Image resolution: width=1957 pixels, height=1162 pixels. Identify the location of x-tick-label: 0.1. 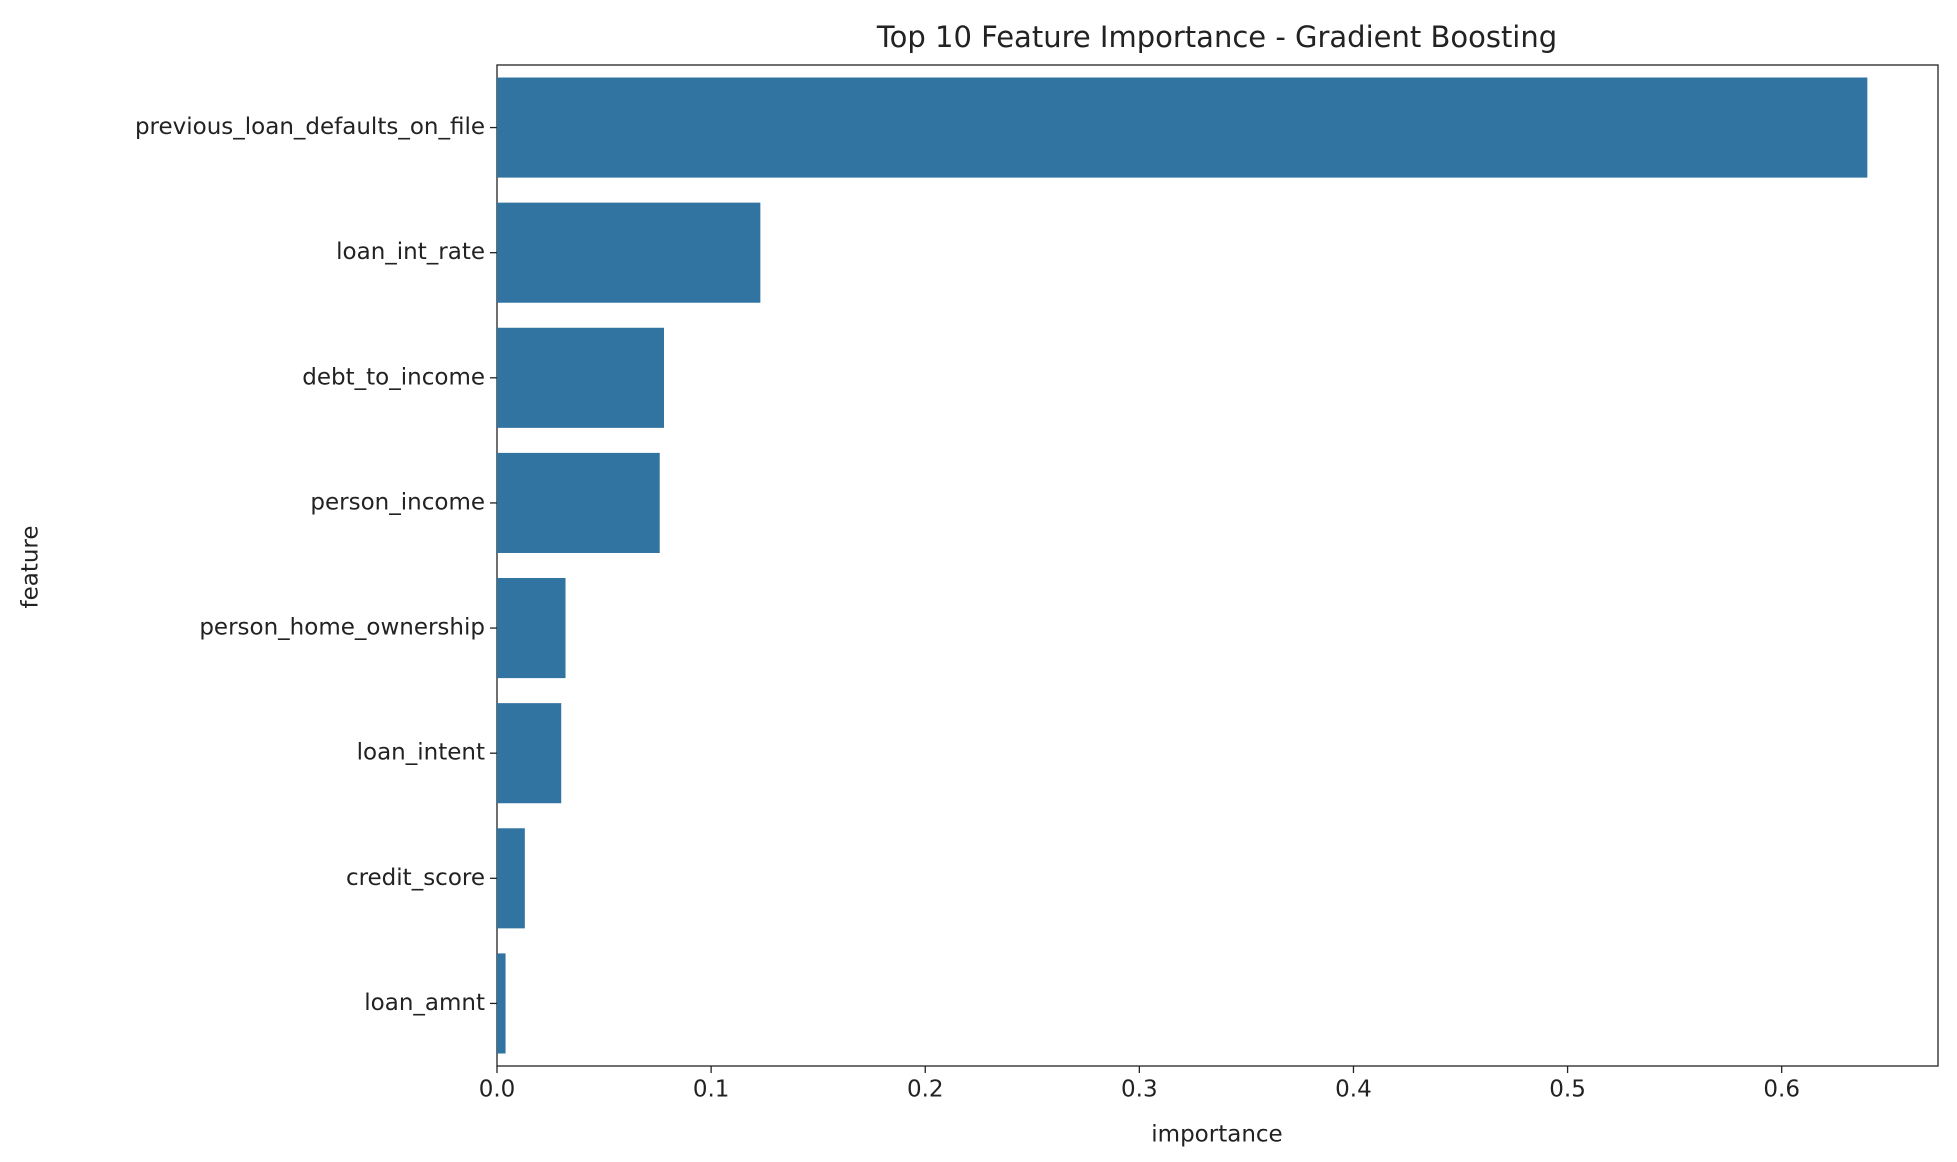
(711, 1090).